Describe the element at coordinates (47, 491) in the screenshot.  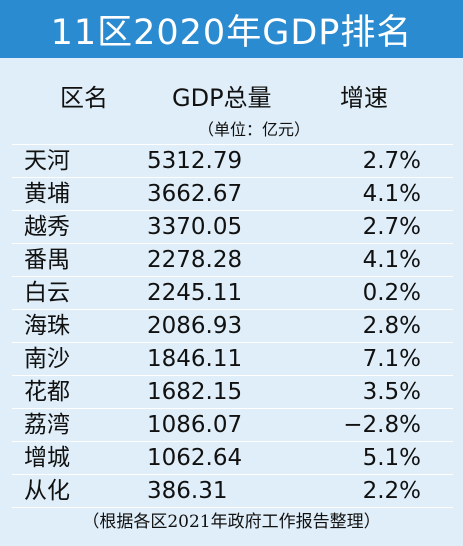
I see `district-name: 从化` at that location.